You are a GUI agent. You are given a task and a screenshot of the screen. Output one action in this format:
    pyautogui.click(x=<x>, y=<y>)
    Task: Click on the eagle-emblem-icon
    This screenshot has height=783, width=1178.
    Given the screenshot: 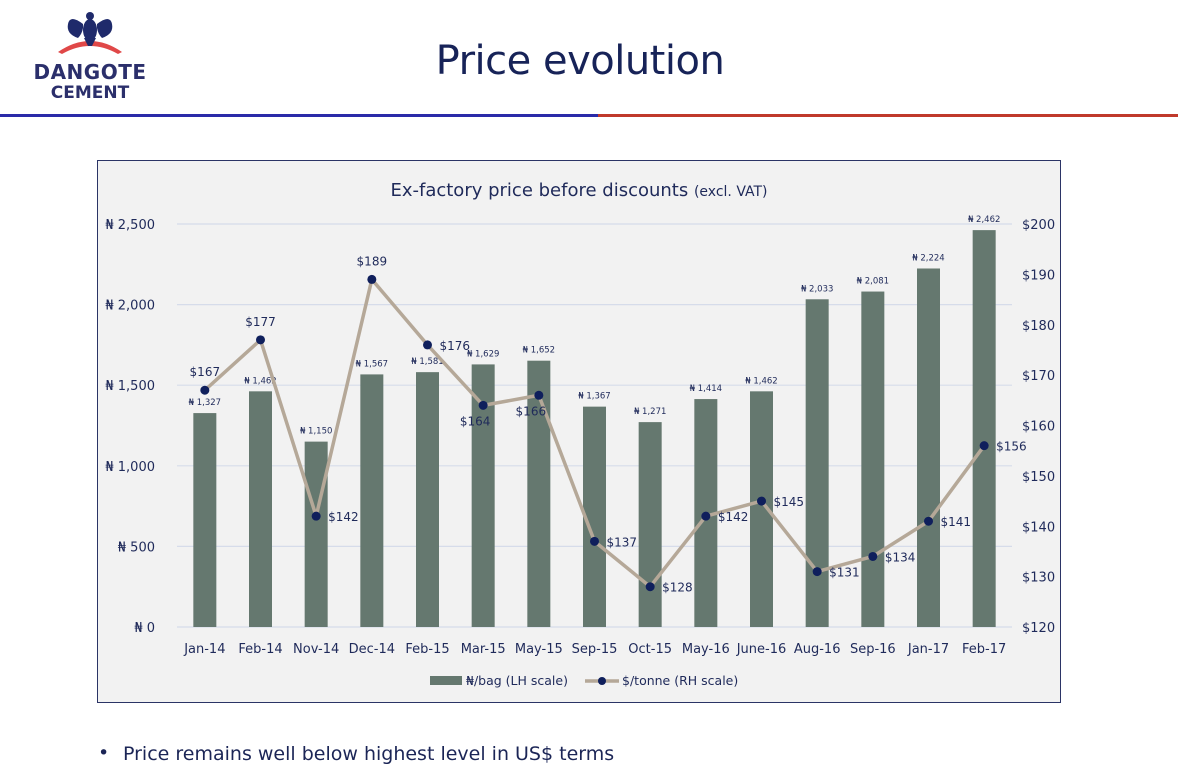 What is the action you would take?
    pyautogui.click(x=90, y=33)
    